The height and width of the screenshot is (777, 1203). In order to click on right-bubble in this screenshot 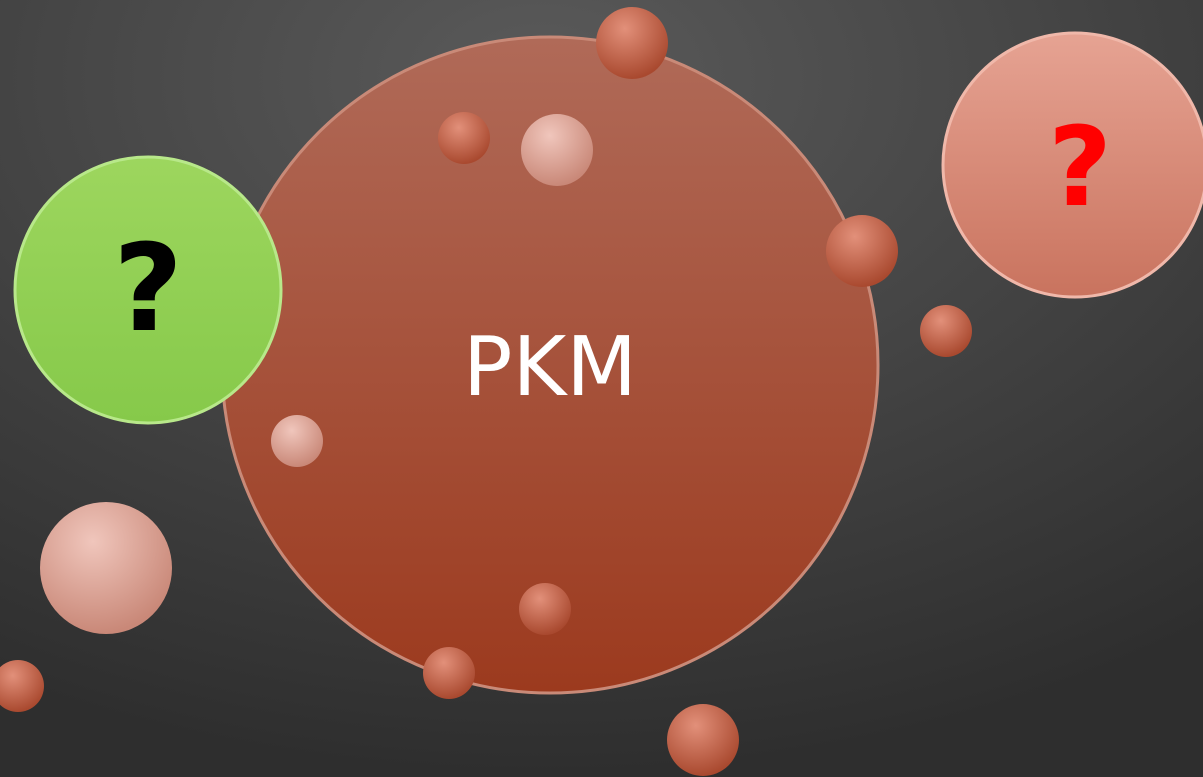, I will do `click(1072, 165)`.